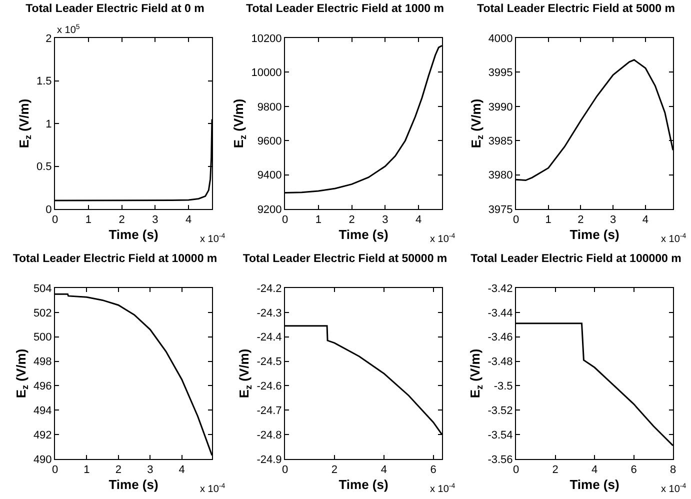 This screenshot has height=499, width=691. Describe the element at coordinates (266, 73) in the screenshot. I see `y-tick-label: 10000` at that location.